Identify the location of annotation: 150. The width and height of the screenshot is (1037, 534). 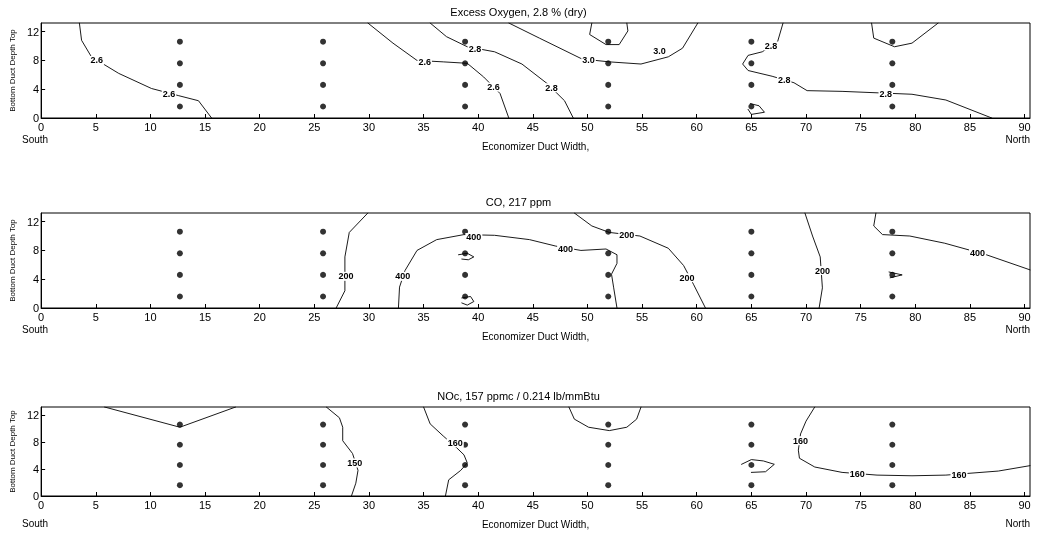
(355, 462).